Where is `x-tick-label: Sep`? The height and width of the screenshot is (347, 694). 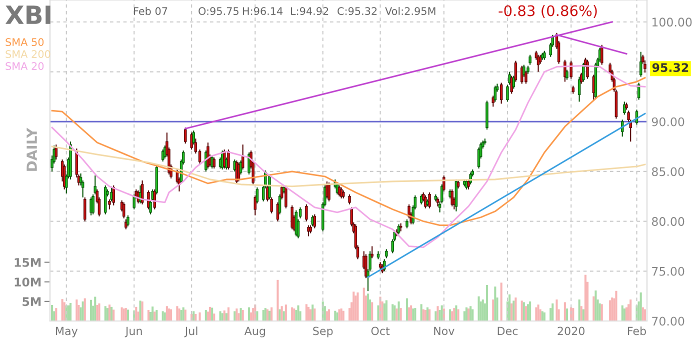
x-tick-label: Sep is located at coordinates (323, 332).